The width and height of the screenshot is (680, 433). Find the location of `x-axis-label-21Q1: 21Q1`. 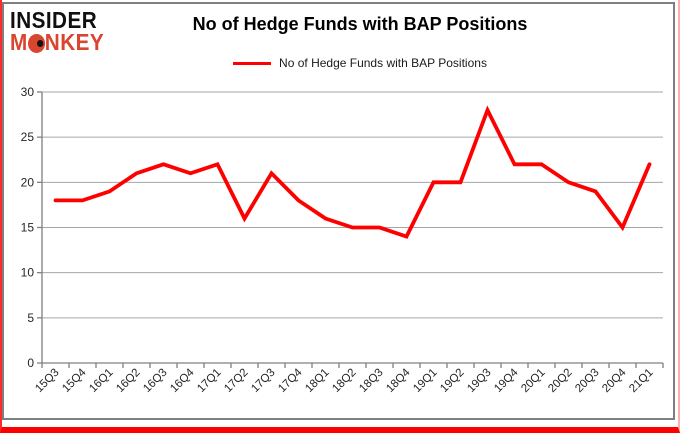

x-axis-label-21Q1: 21Q1 is located at coordinates (641, 381).